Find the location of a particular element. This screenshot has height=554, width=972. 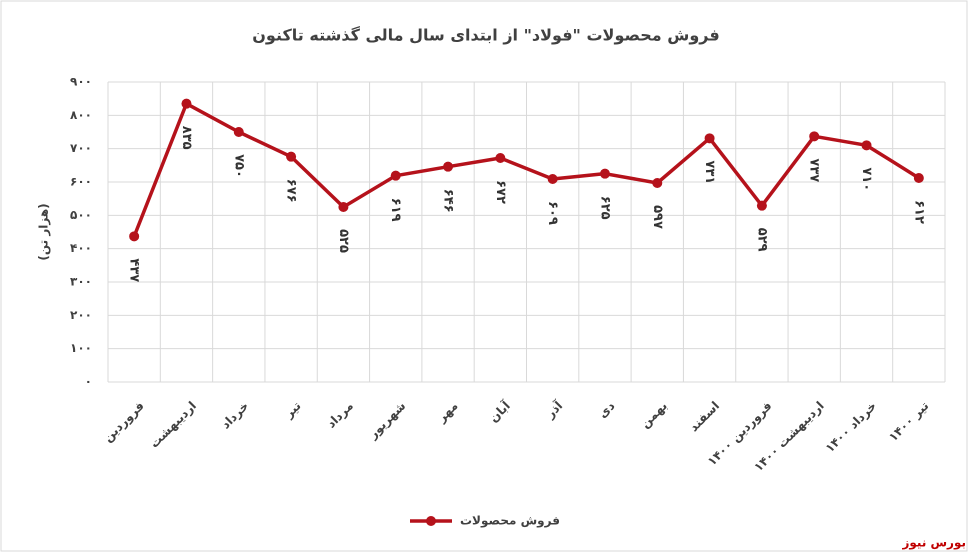

y-axis-label: (هزار تن) is located at coordinates (44, 231).